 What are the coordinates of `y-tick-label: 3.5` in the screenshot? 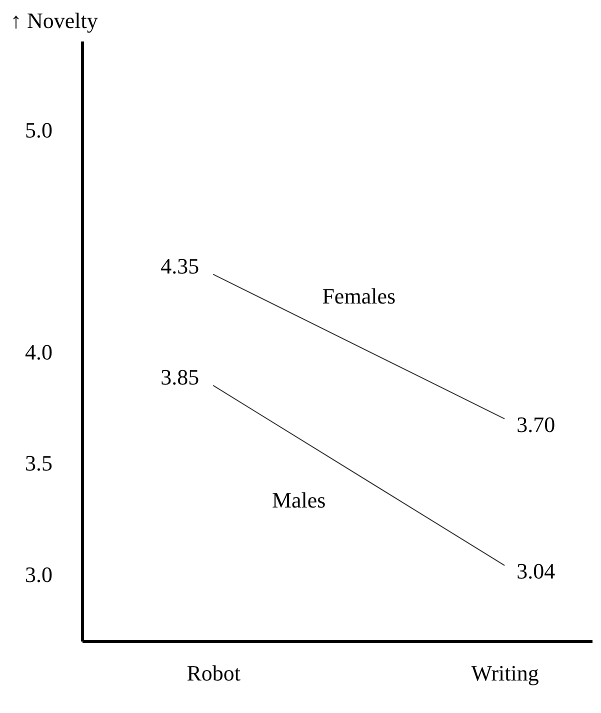 It's located at (38, 463).